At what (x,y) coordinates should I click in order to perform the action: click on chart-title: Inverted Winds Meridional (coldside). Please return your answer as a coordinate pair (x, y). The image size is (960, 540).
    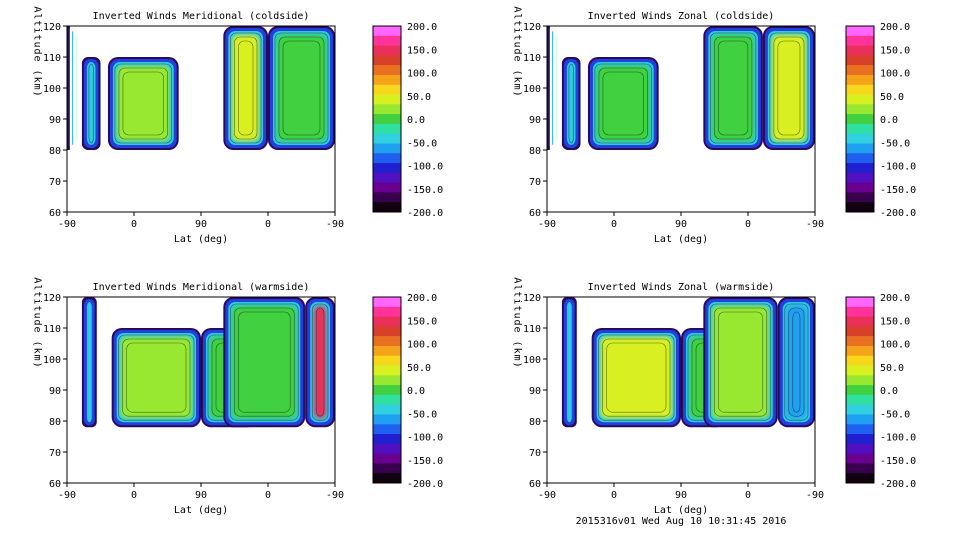
    Looking at the image, I should click on (201, 16).